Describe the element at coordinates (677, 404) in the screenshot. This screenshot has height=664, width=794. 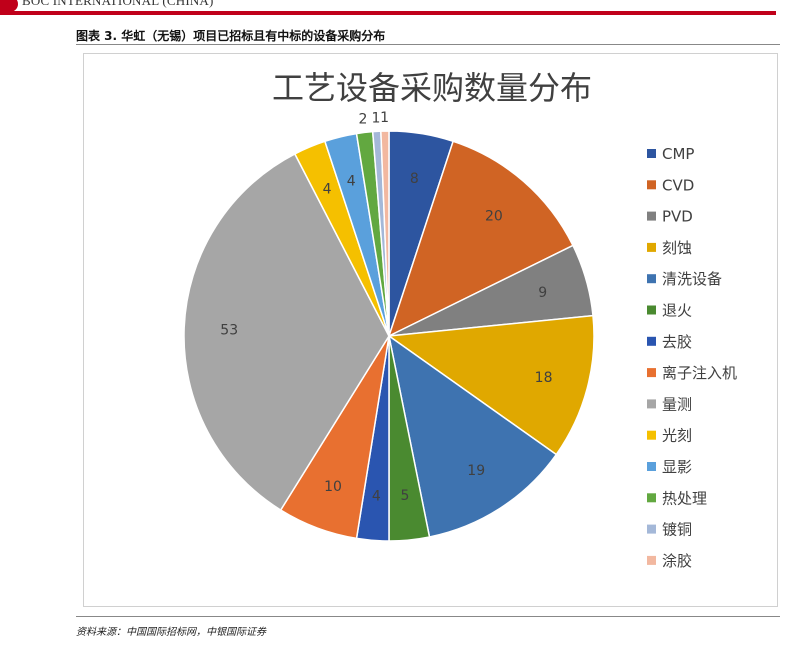
I see `legend-item-item-9: 量测` at that location.